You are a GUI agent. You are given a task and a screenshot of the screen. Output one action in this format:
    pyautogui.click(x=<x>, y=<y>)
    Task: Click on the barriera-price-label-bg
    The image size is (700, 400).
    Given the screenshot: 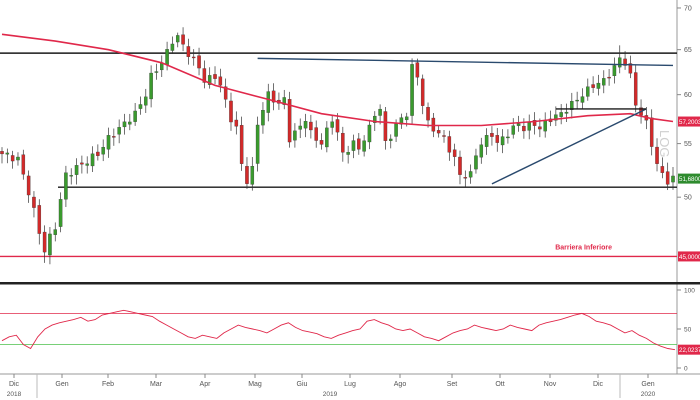 What is the action you would take?
    pyautogui.click(x=689, y=256)
    